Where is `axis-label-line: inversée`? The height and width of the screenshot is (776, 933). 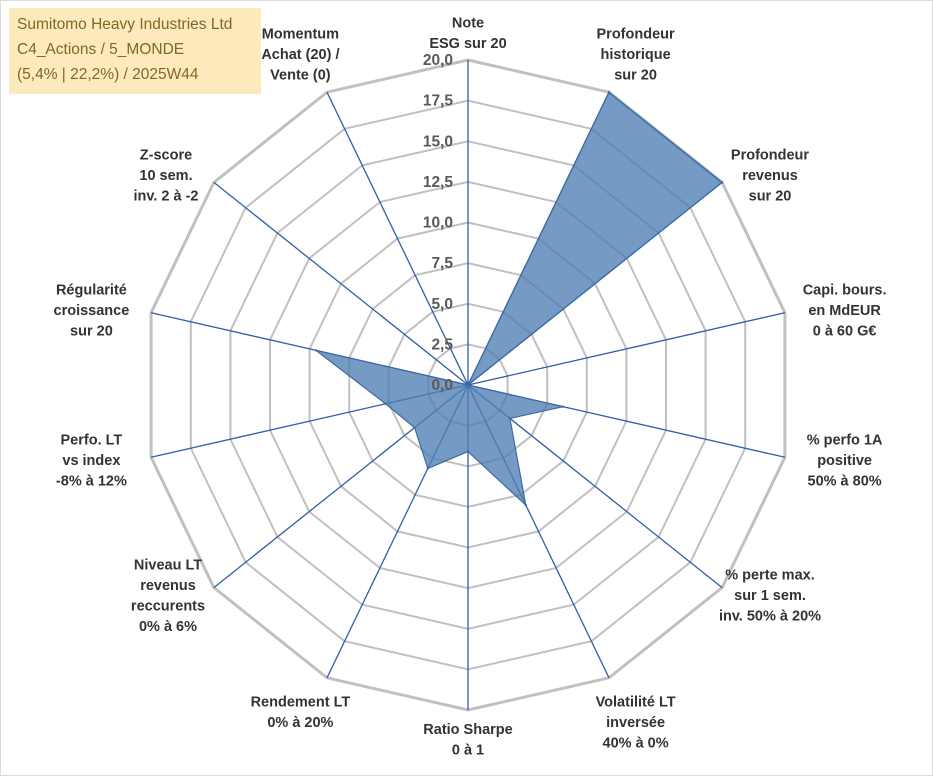
axis-label-line: inversée is located at coordinates (635, 723).